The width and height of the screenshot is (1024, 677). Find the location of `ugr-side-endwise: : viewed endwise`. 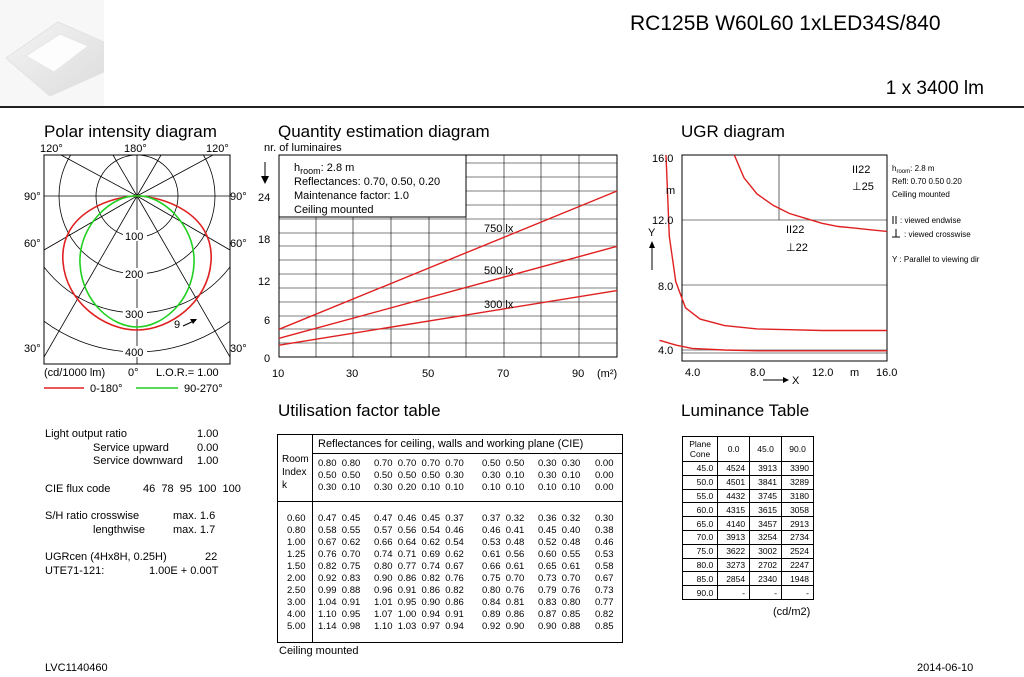

ugr-side-endwise: : viewed endwise is located at coordinates (930, 220).